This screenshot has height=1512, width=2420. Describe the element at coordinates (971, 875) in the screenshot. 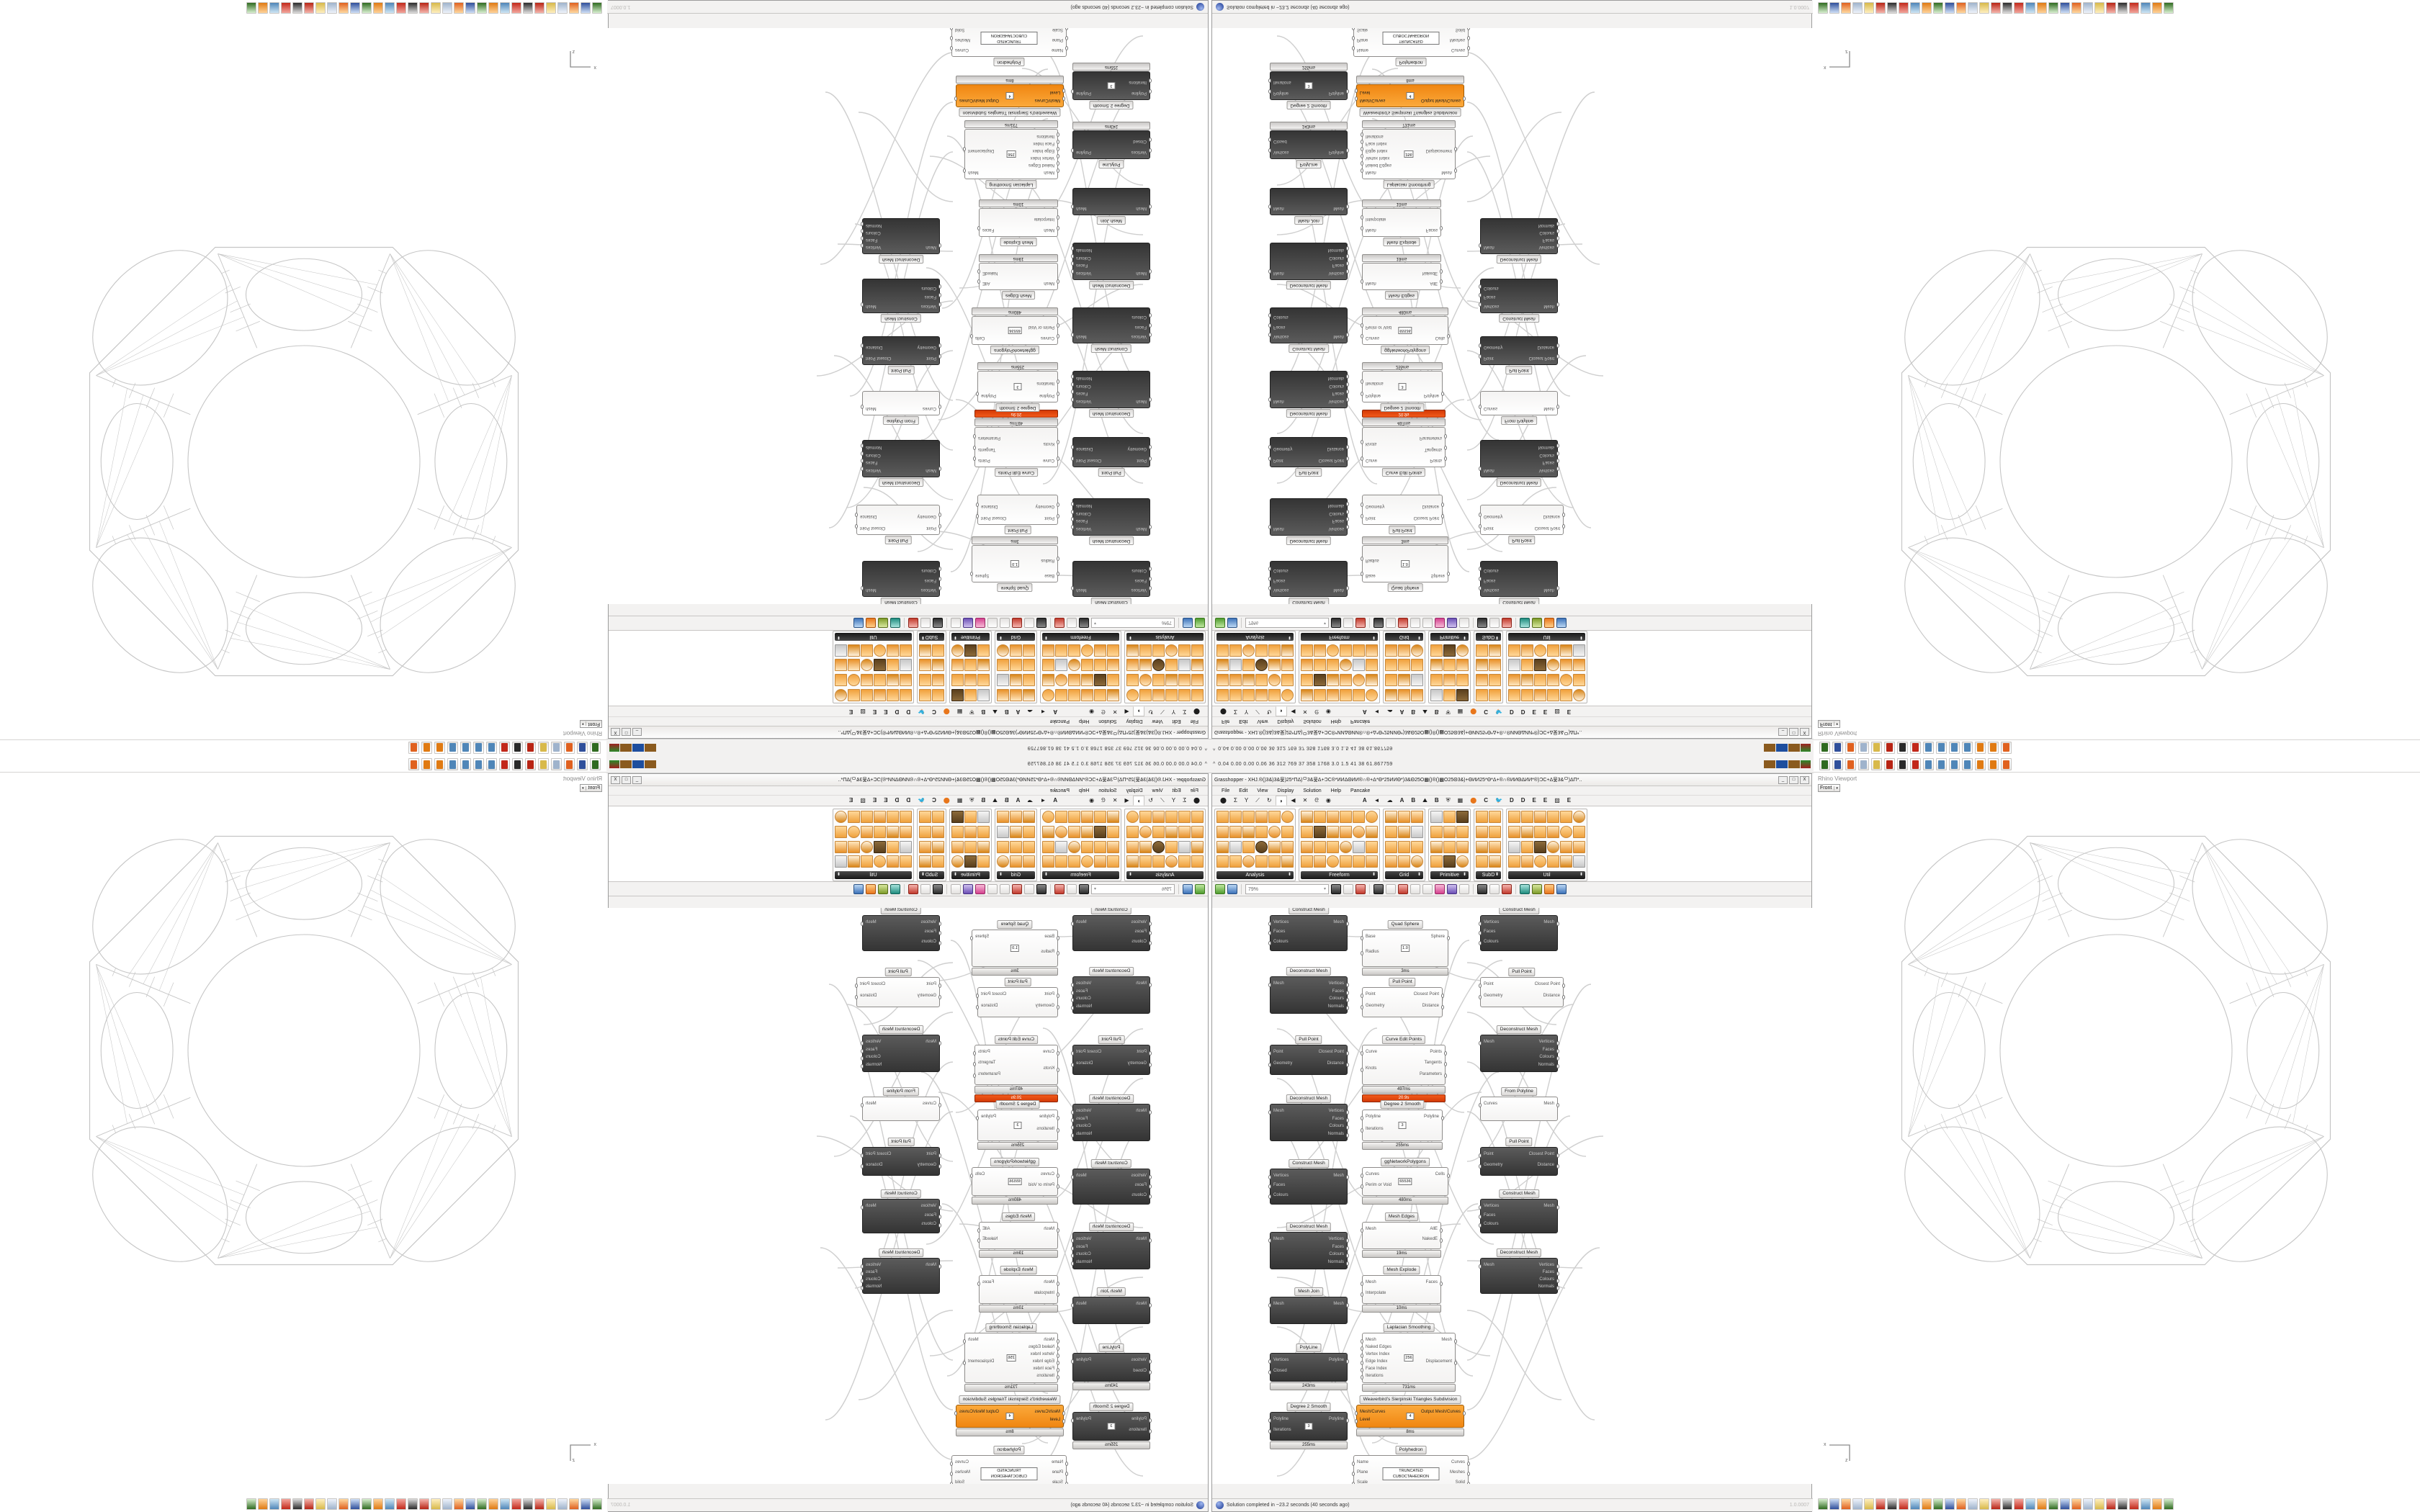

I see `palette-group-label-primitive: Primitive ⬍` at that location.